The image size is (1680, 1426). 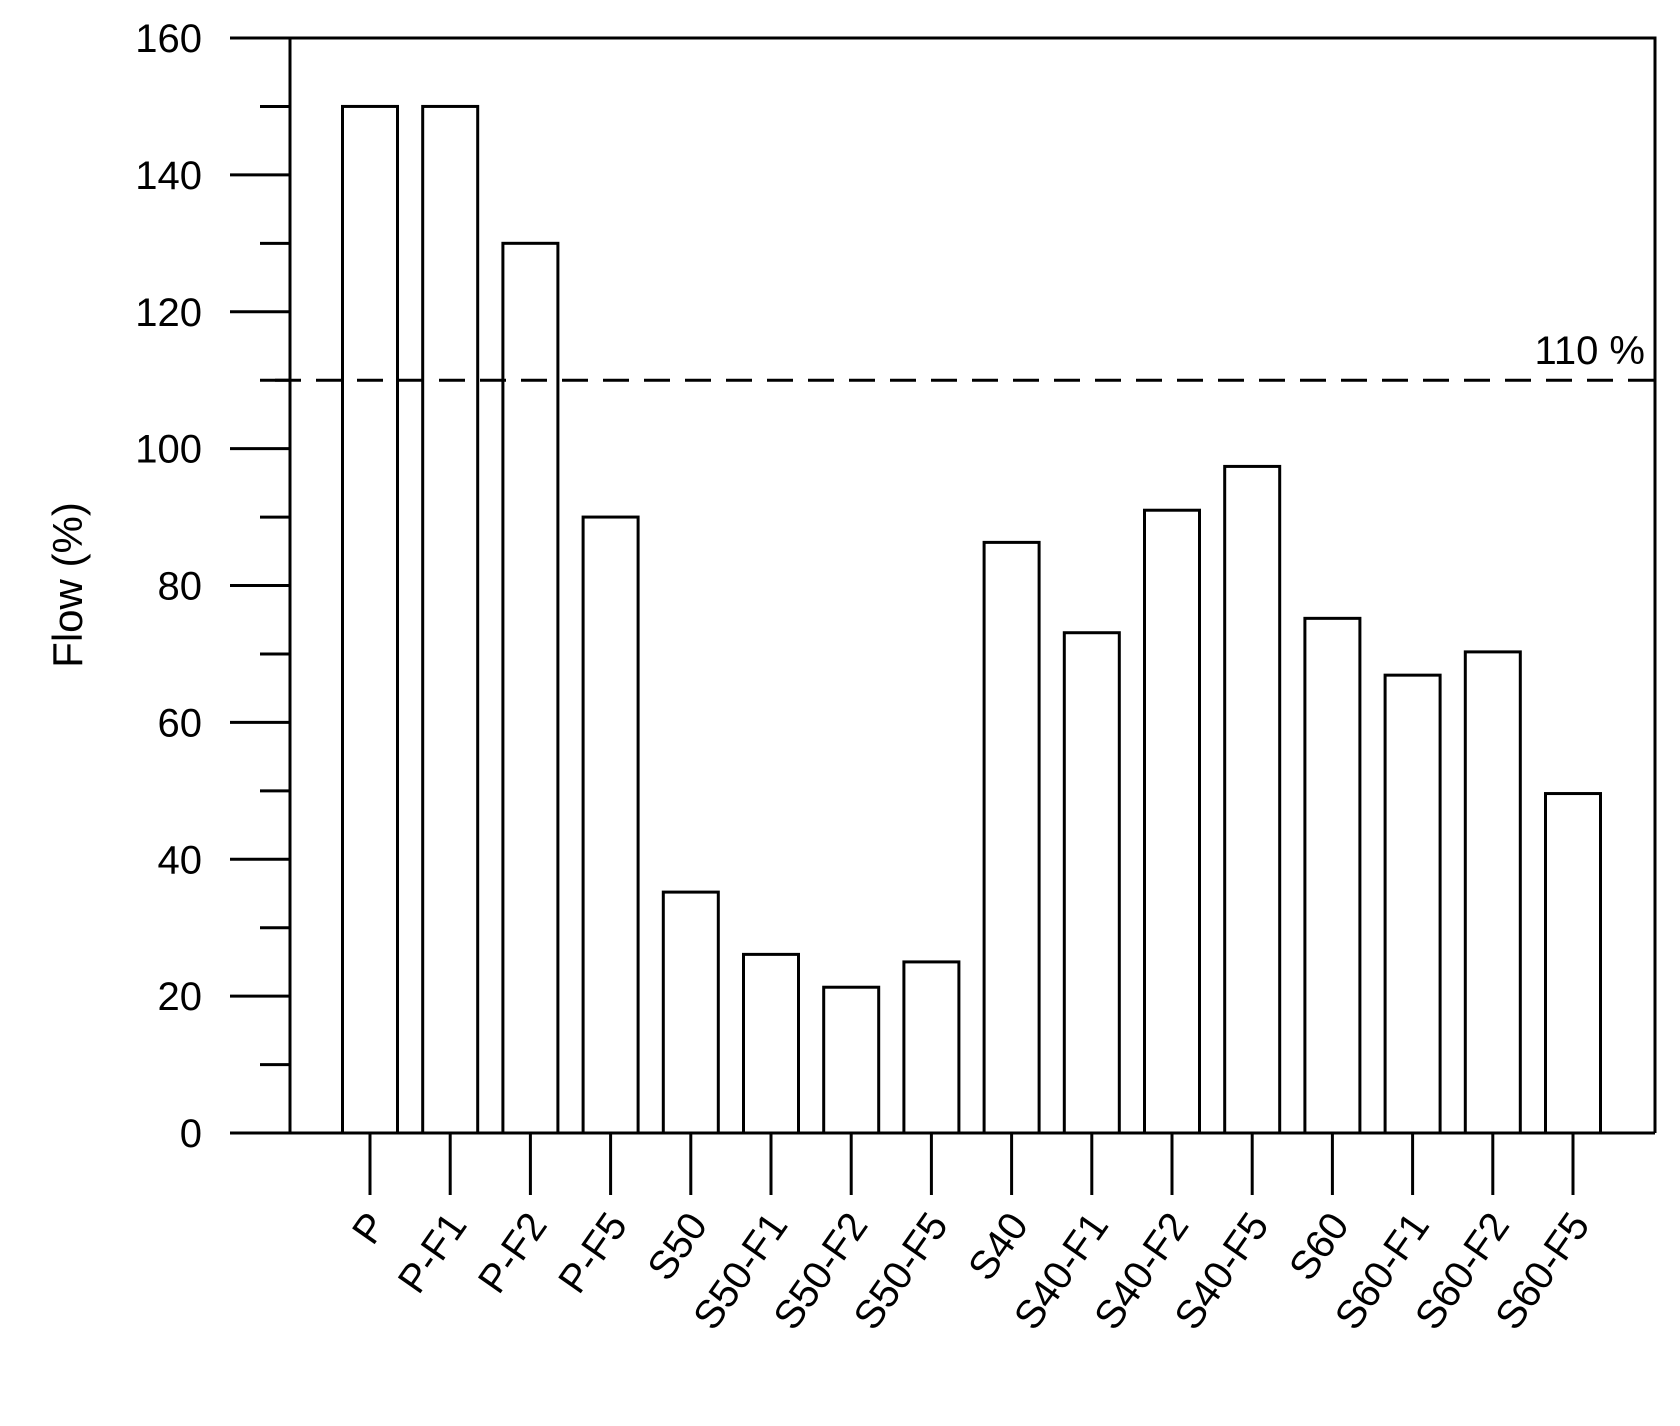 What do you see at coordinates (433, 1253) in the screenshot?
I see `x-tick-label: P-F1` at bounding box center [433, 1253].